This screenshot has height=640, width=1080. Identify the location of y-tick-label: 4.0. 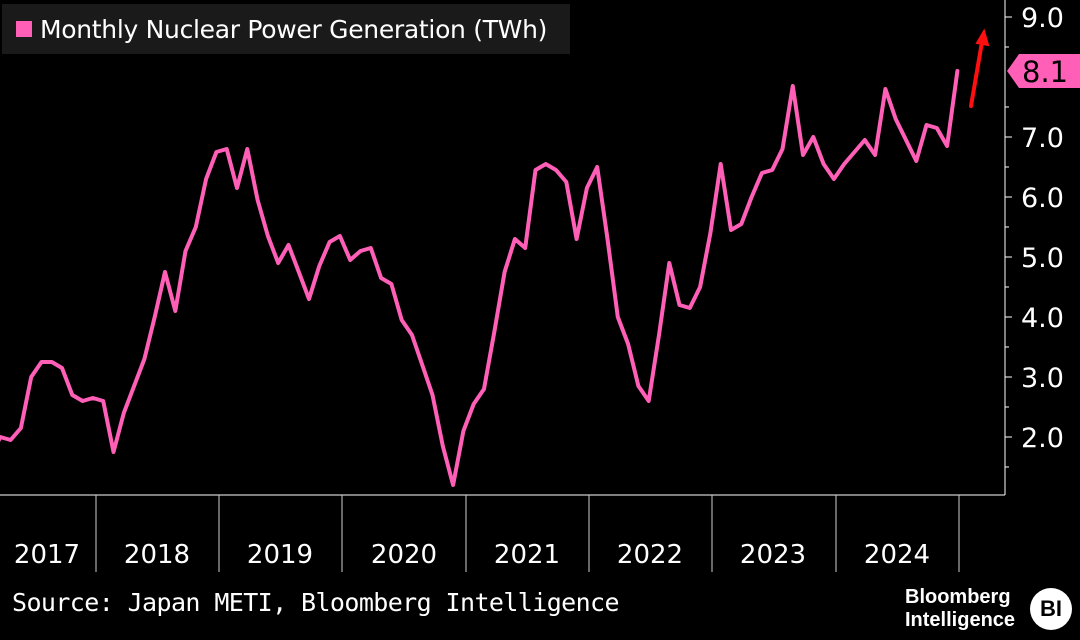
(1042, 318).